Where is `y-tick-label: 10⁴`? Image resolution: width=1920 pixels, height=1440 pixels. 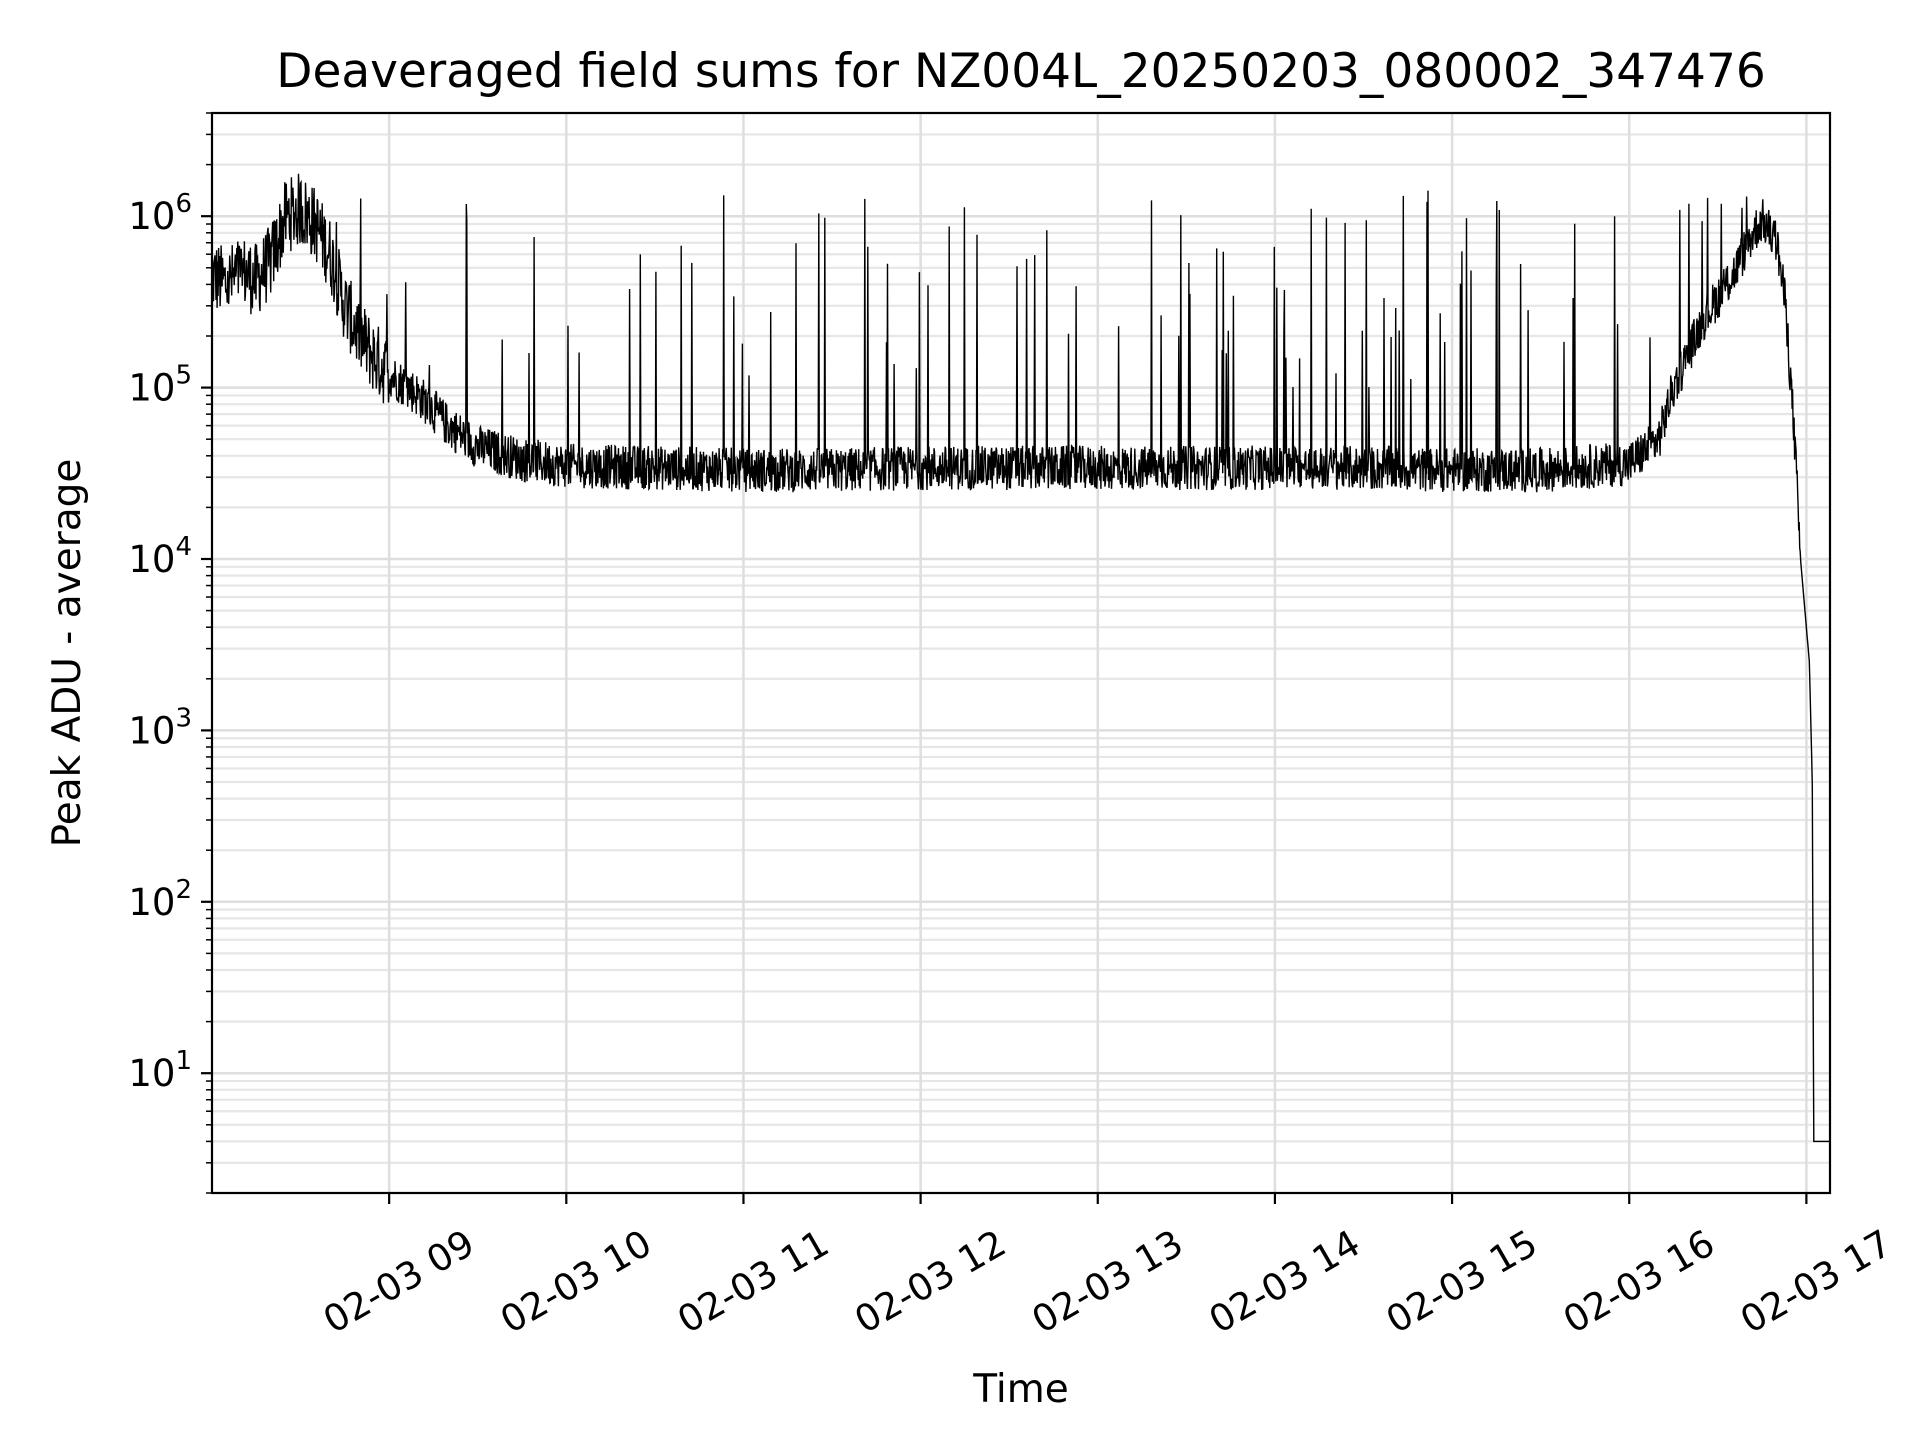
y-tick-label: 10⁴ is located at coordinates (160, 556).